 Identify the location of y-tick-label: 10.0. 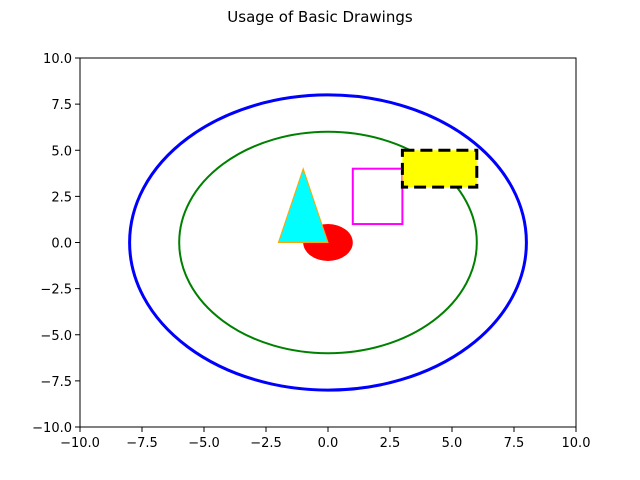
(57, 59).